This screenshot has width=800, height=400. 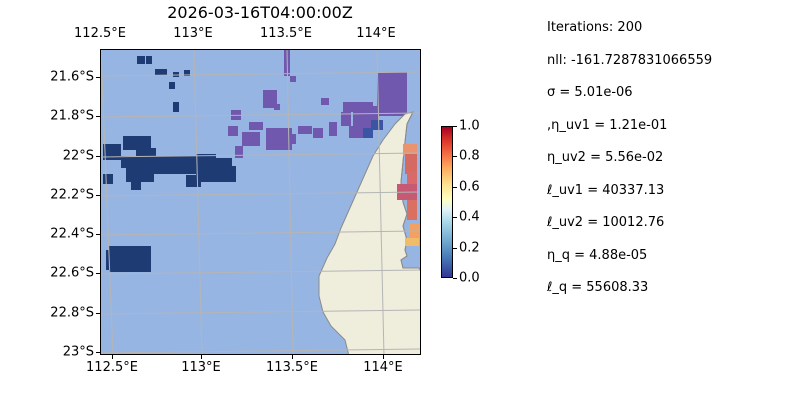 I want to click on low-value-cells, so click(x=169, y=164).